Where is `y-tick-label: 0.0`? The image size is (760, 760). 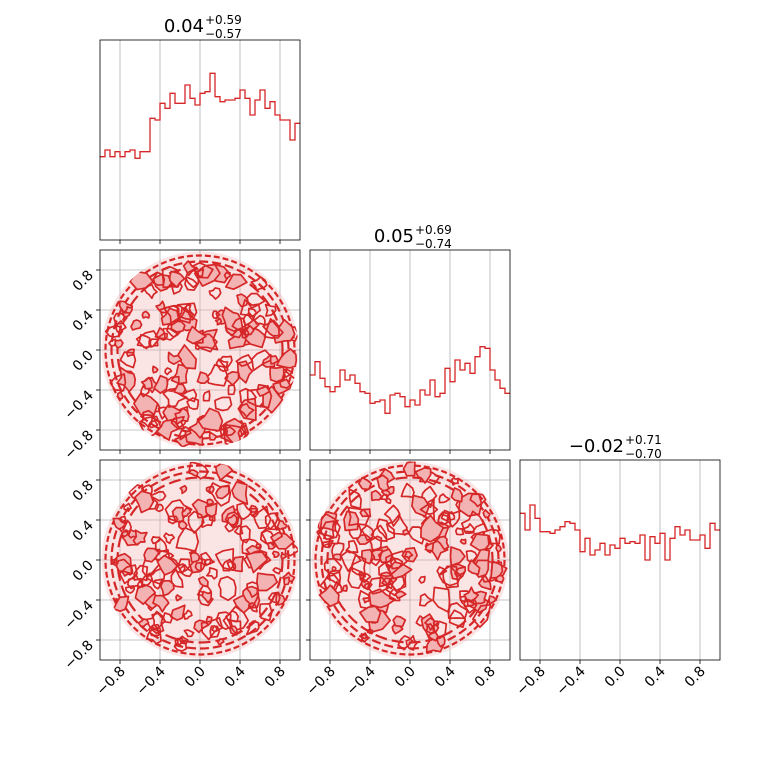 y-tick-label: 0.0 is located at coordinates (83, 571).